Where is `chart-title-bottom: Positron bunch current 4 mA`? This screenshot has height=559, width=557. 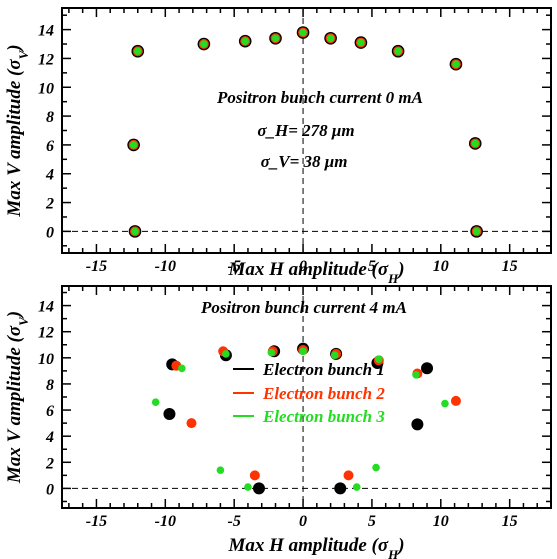 chart-title-bottom: Positron bunch current 4 mA is located at coordinates (303, 307).